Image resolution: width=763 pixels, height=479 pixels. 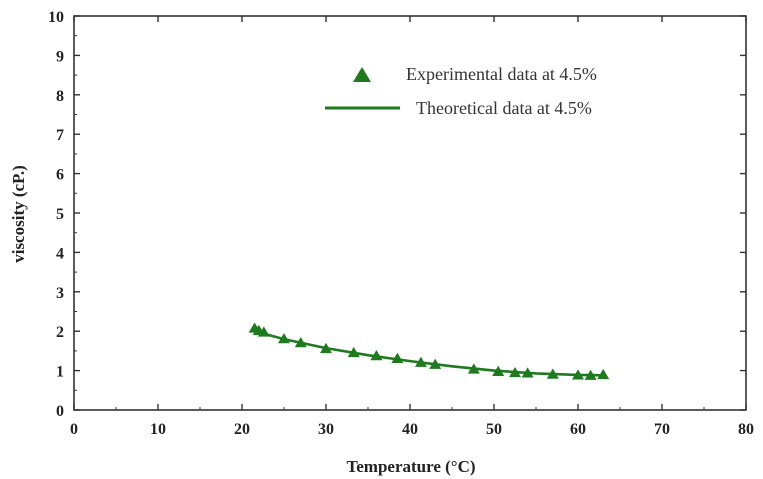 What do you see at coordinates (60, 56) in the screenshot?
I see `y-tick-label: 9` at bounding box center [60, 56].